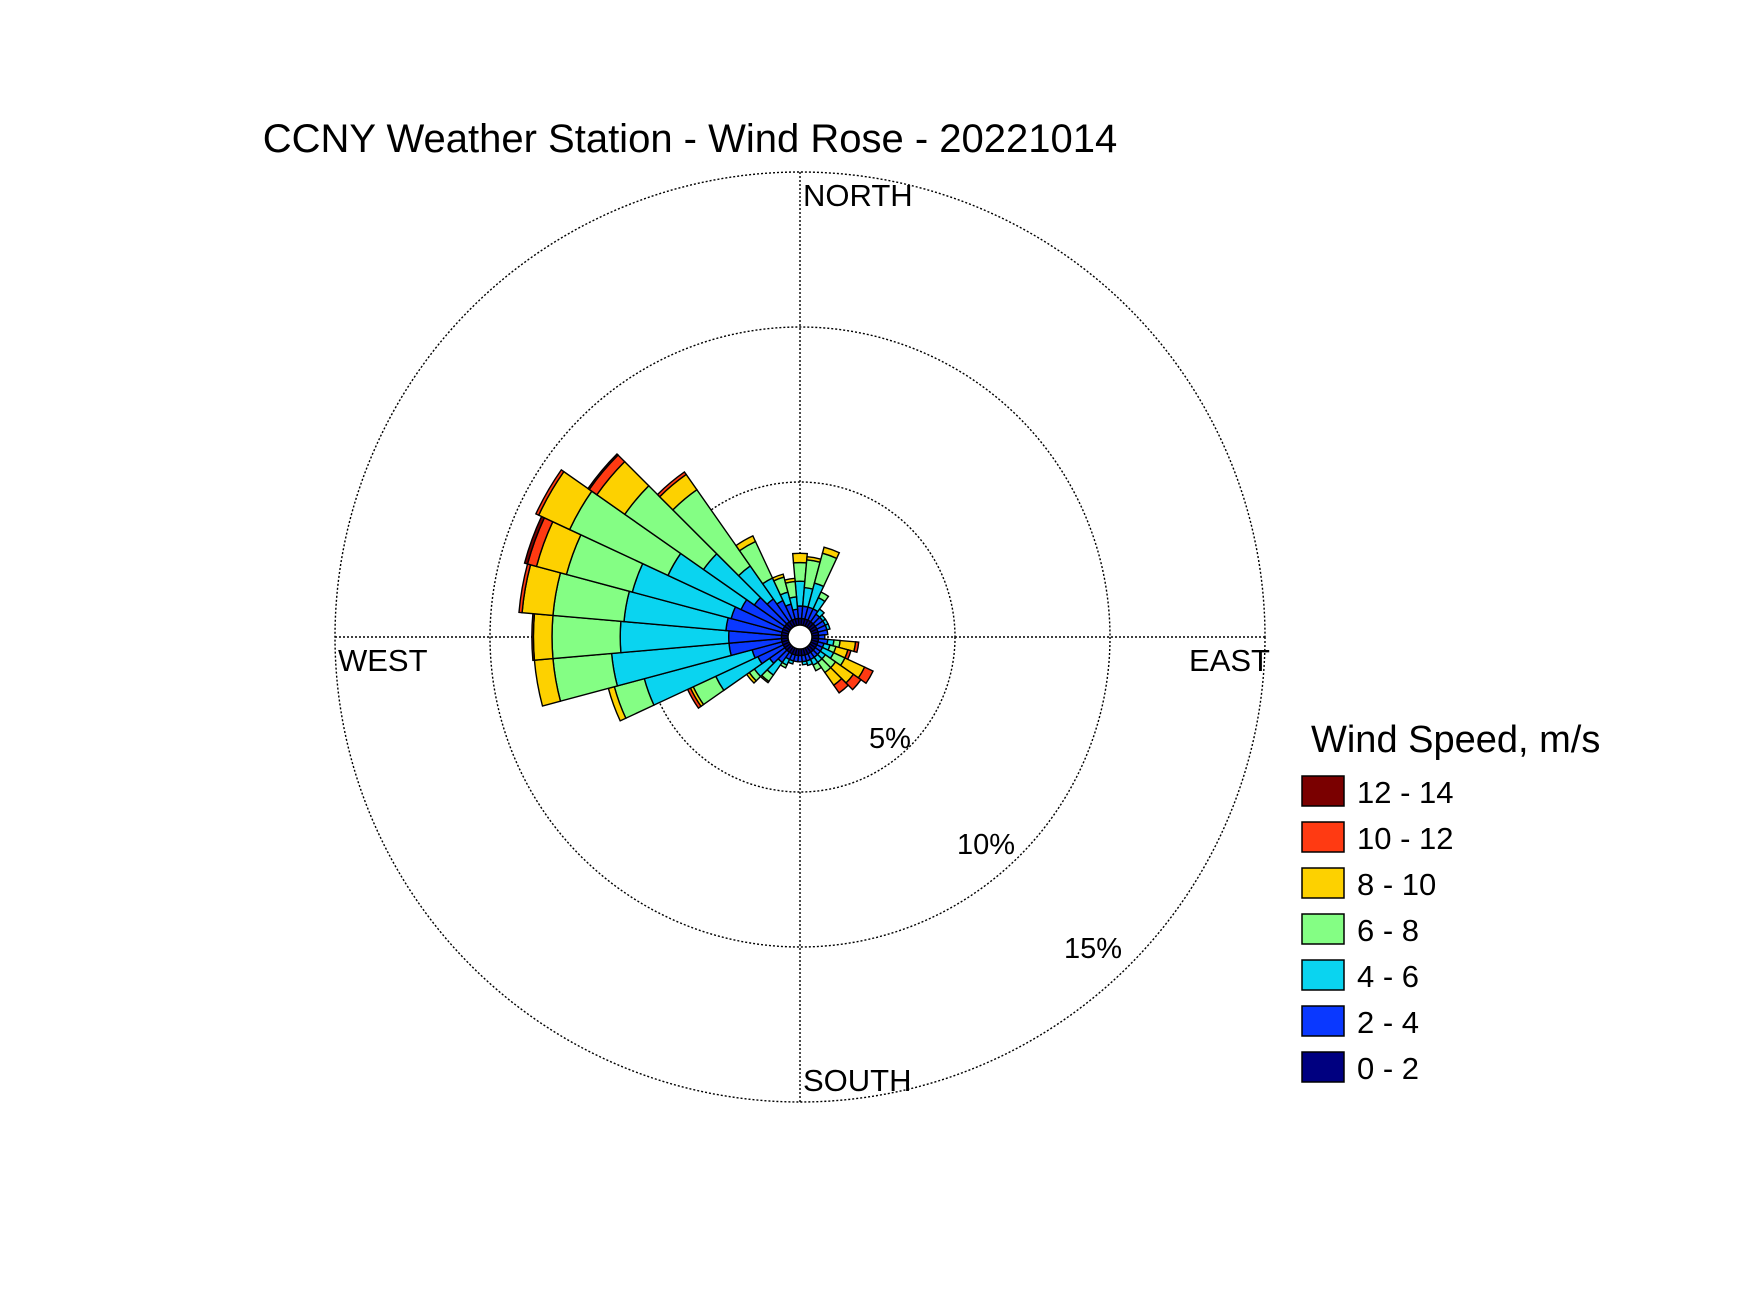 The image size is (1750, 1313). I want to click on legend-label: 12 - 14, so click(1405, 792).